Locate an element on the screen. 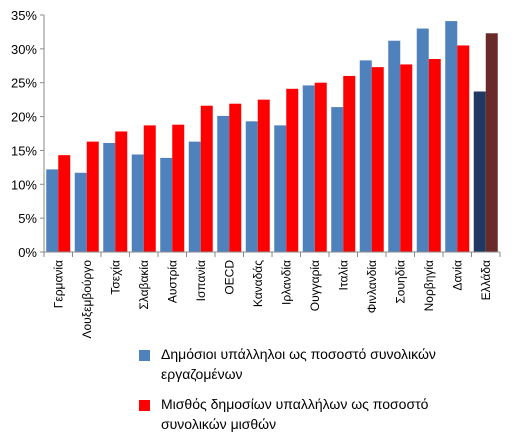  x-tick-label: Λουξεμβούργο is located at coordinates (87, 299).